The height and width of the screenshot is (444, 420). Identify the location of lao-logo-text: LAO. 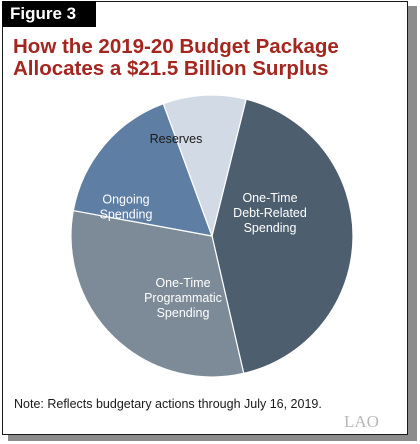
(361, 421).